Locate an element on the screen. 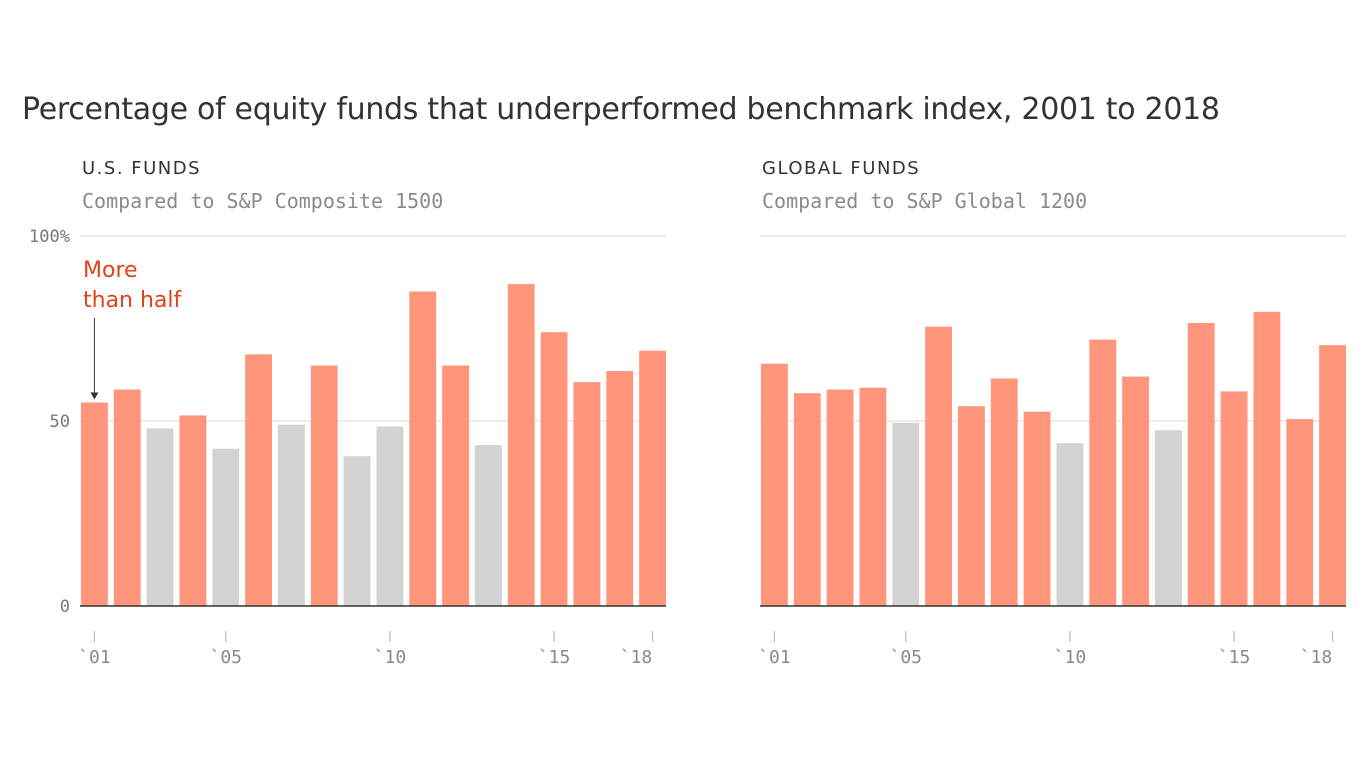  us-panel-subtitle: Compared to S&P Composite 1500 is located at coordinates (262, 201).